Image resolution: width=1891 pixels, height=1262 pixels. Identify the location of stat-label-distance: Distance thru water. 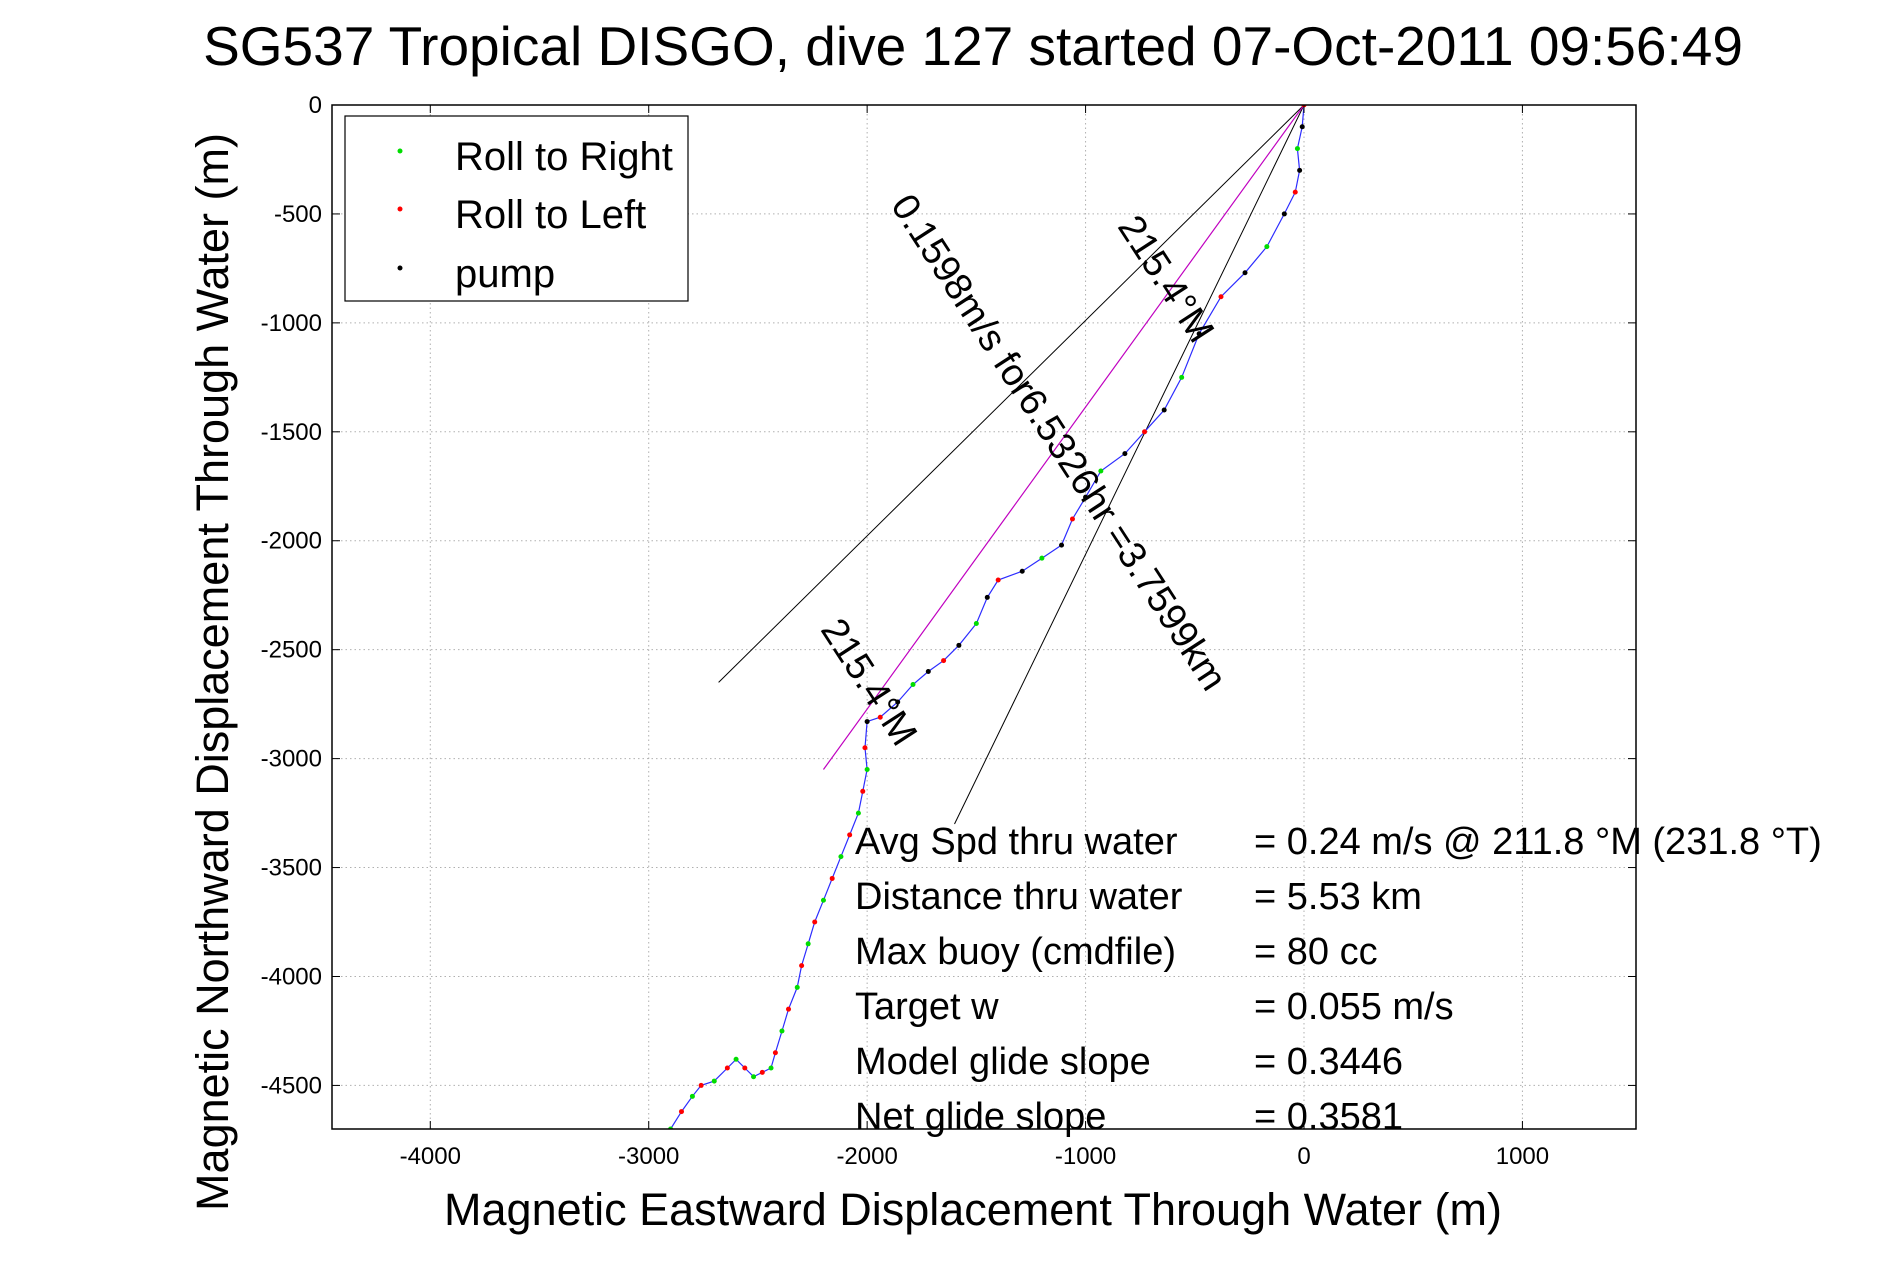
(1019, 897).